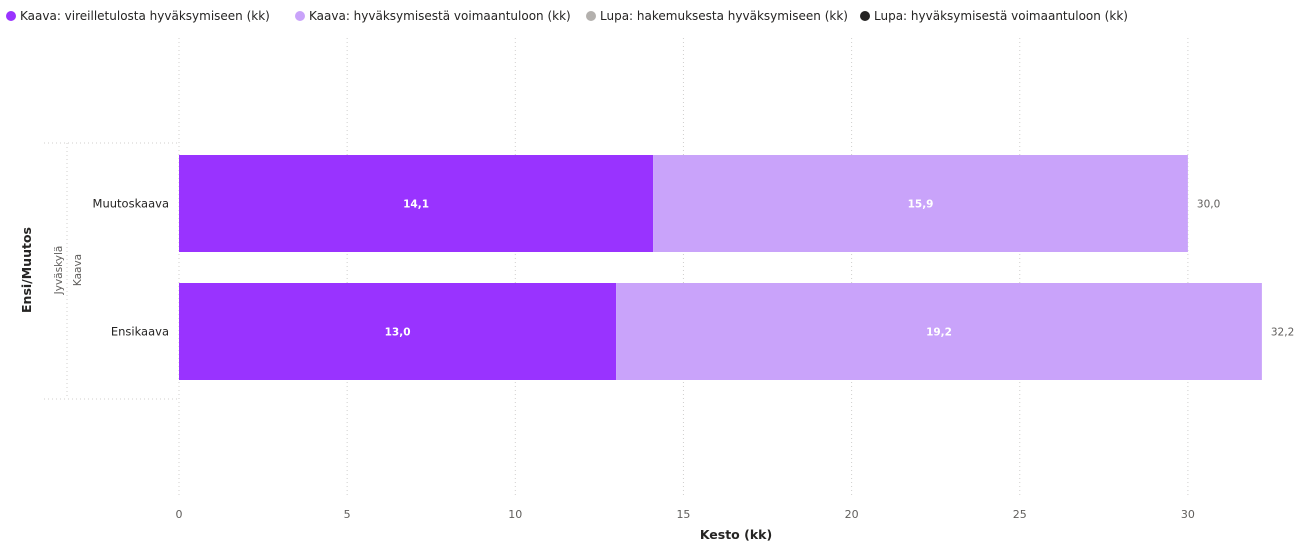  What do you see at coordinates (1188, 514) in the screenshot?
I see `x-tick-30: 30` at bounding box center [1188, 514].